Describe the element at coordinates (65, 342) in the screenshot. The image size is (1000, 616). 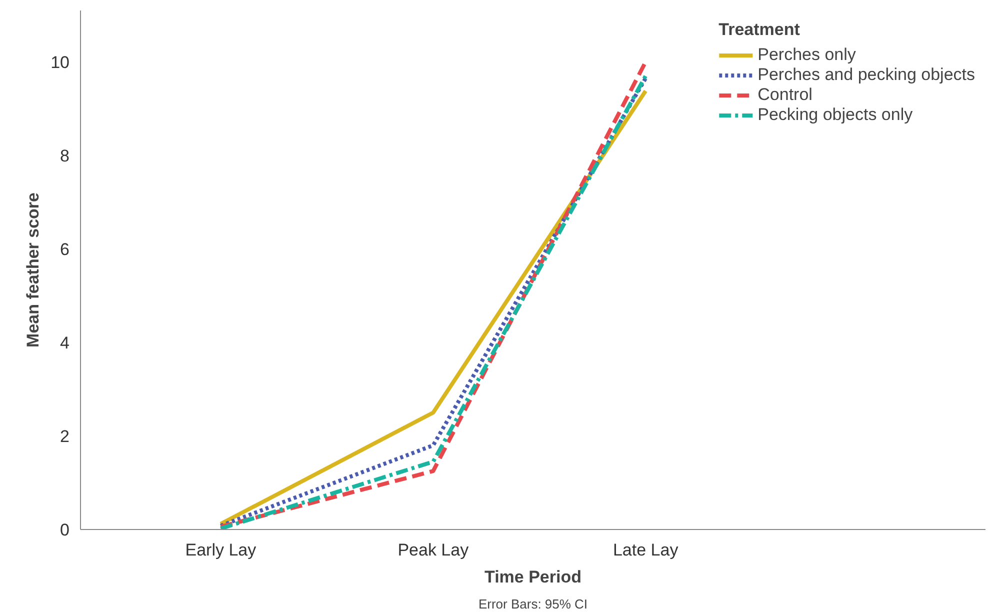
I see `y-tick-label: 4` at that location.